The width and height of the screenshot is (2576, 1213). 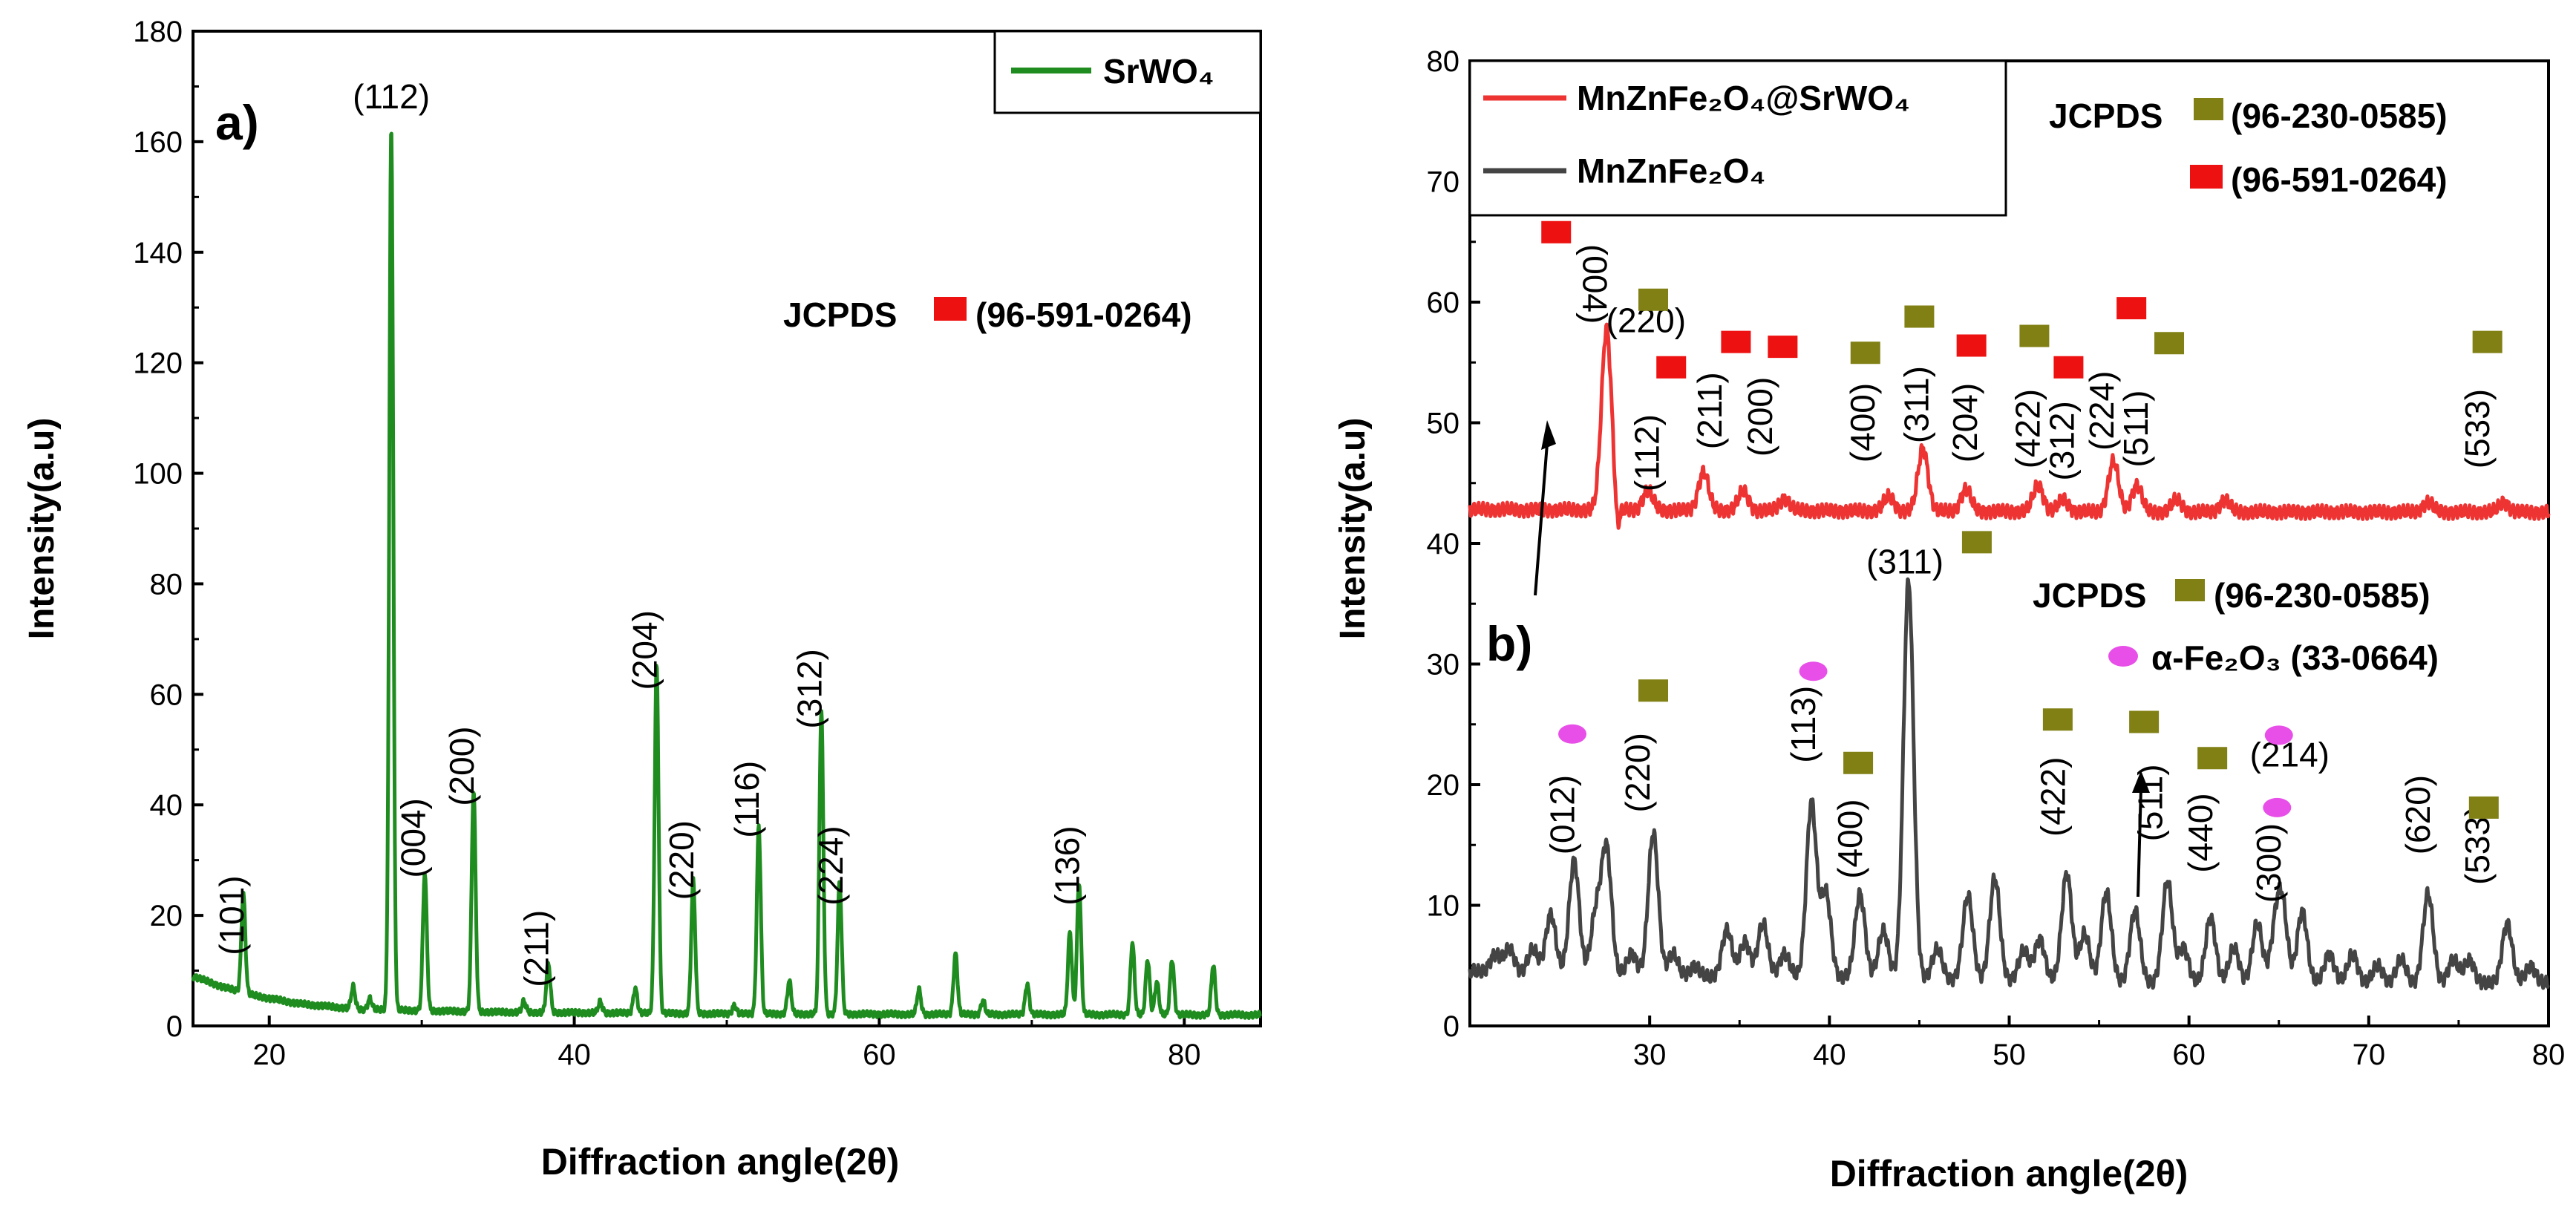 What do you see at coordinates (1829, 1055) in the screenshot?
I see `panel-b-x-tick-label: 40` at bounding box center [1829, 1055].